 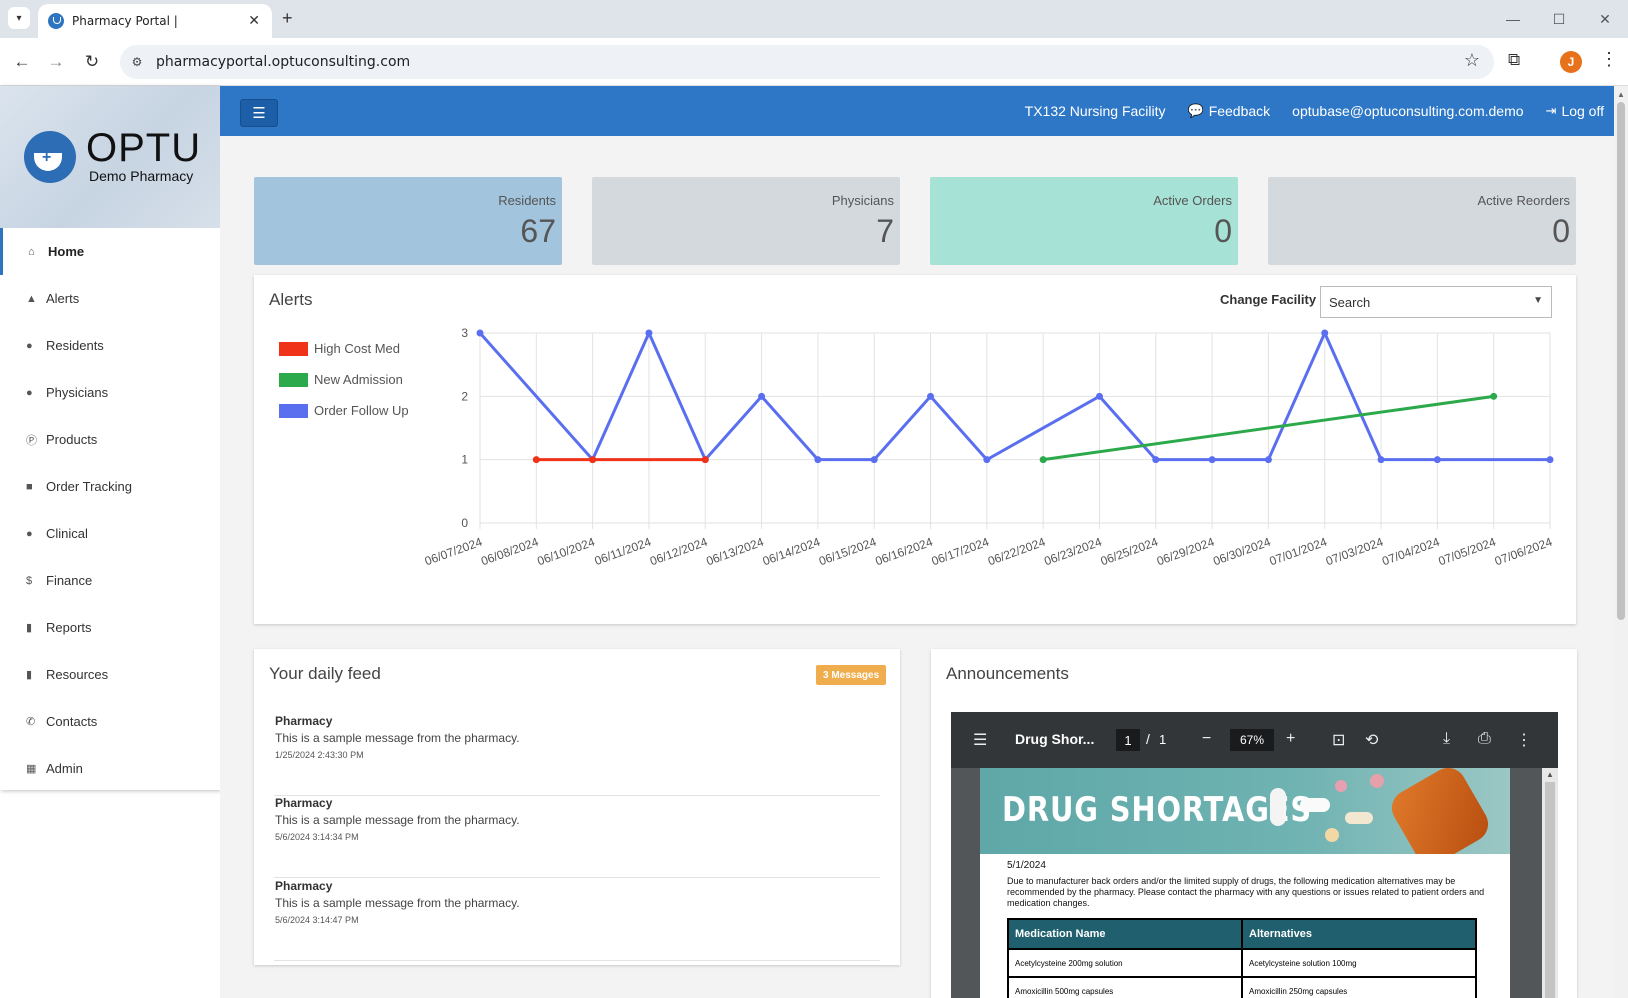 What do you see at coordinates (1605, 18) in the screenshot?
I see `close-window-icon: ✕` at bounding box center [1605, 18].